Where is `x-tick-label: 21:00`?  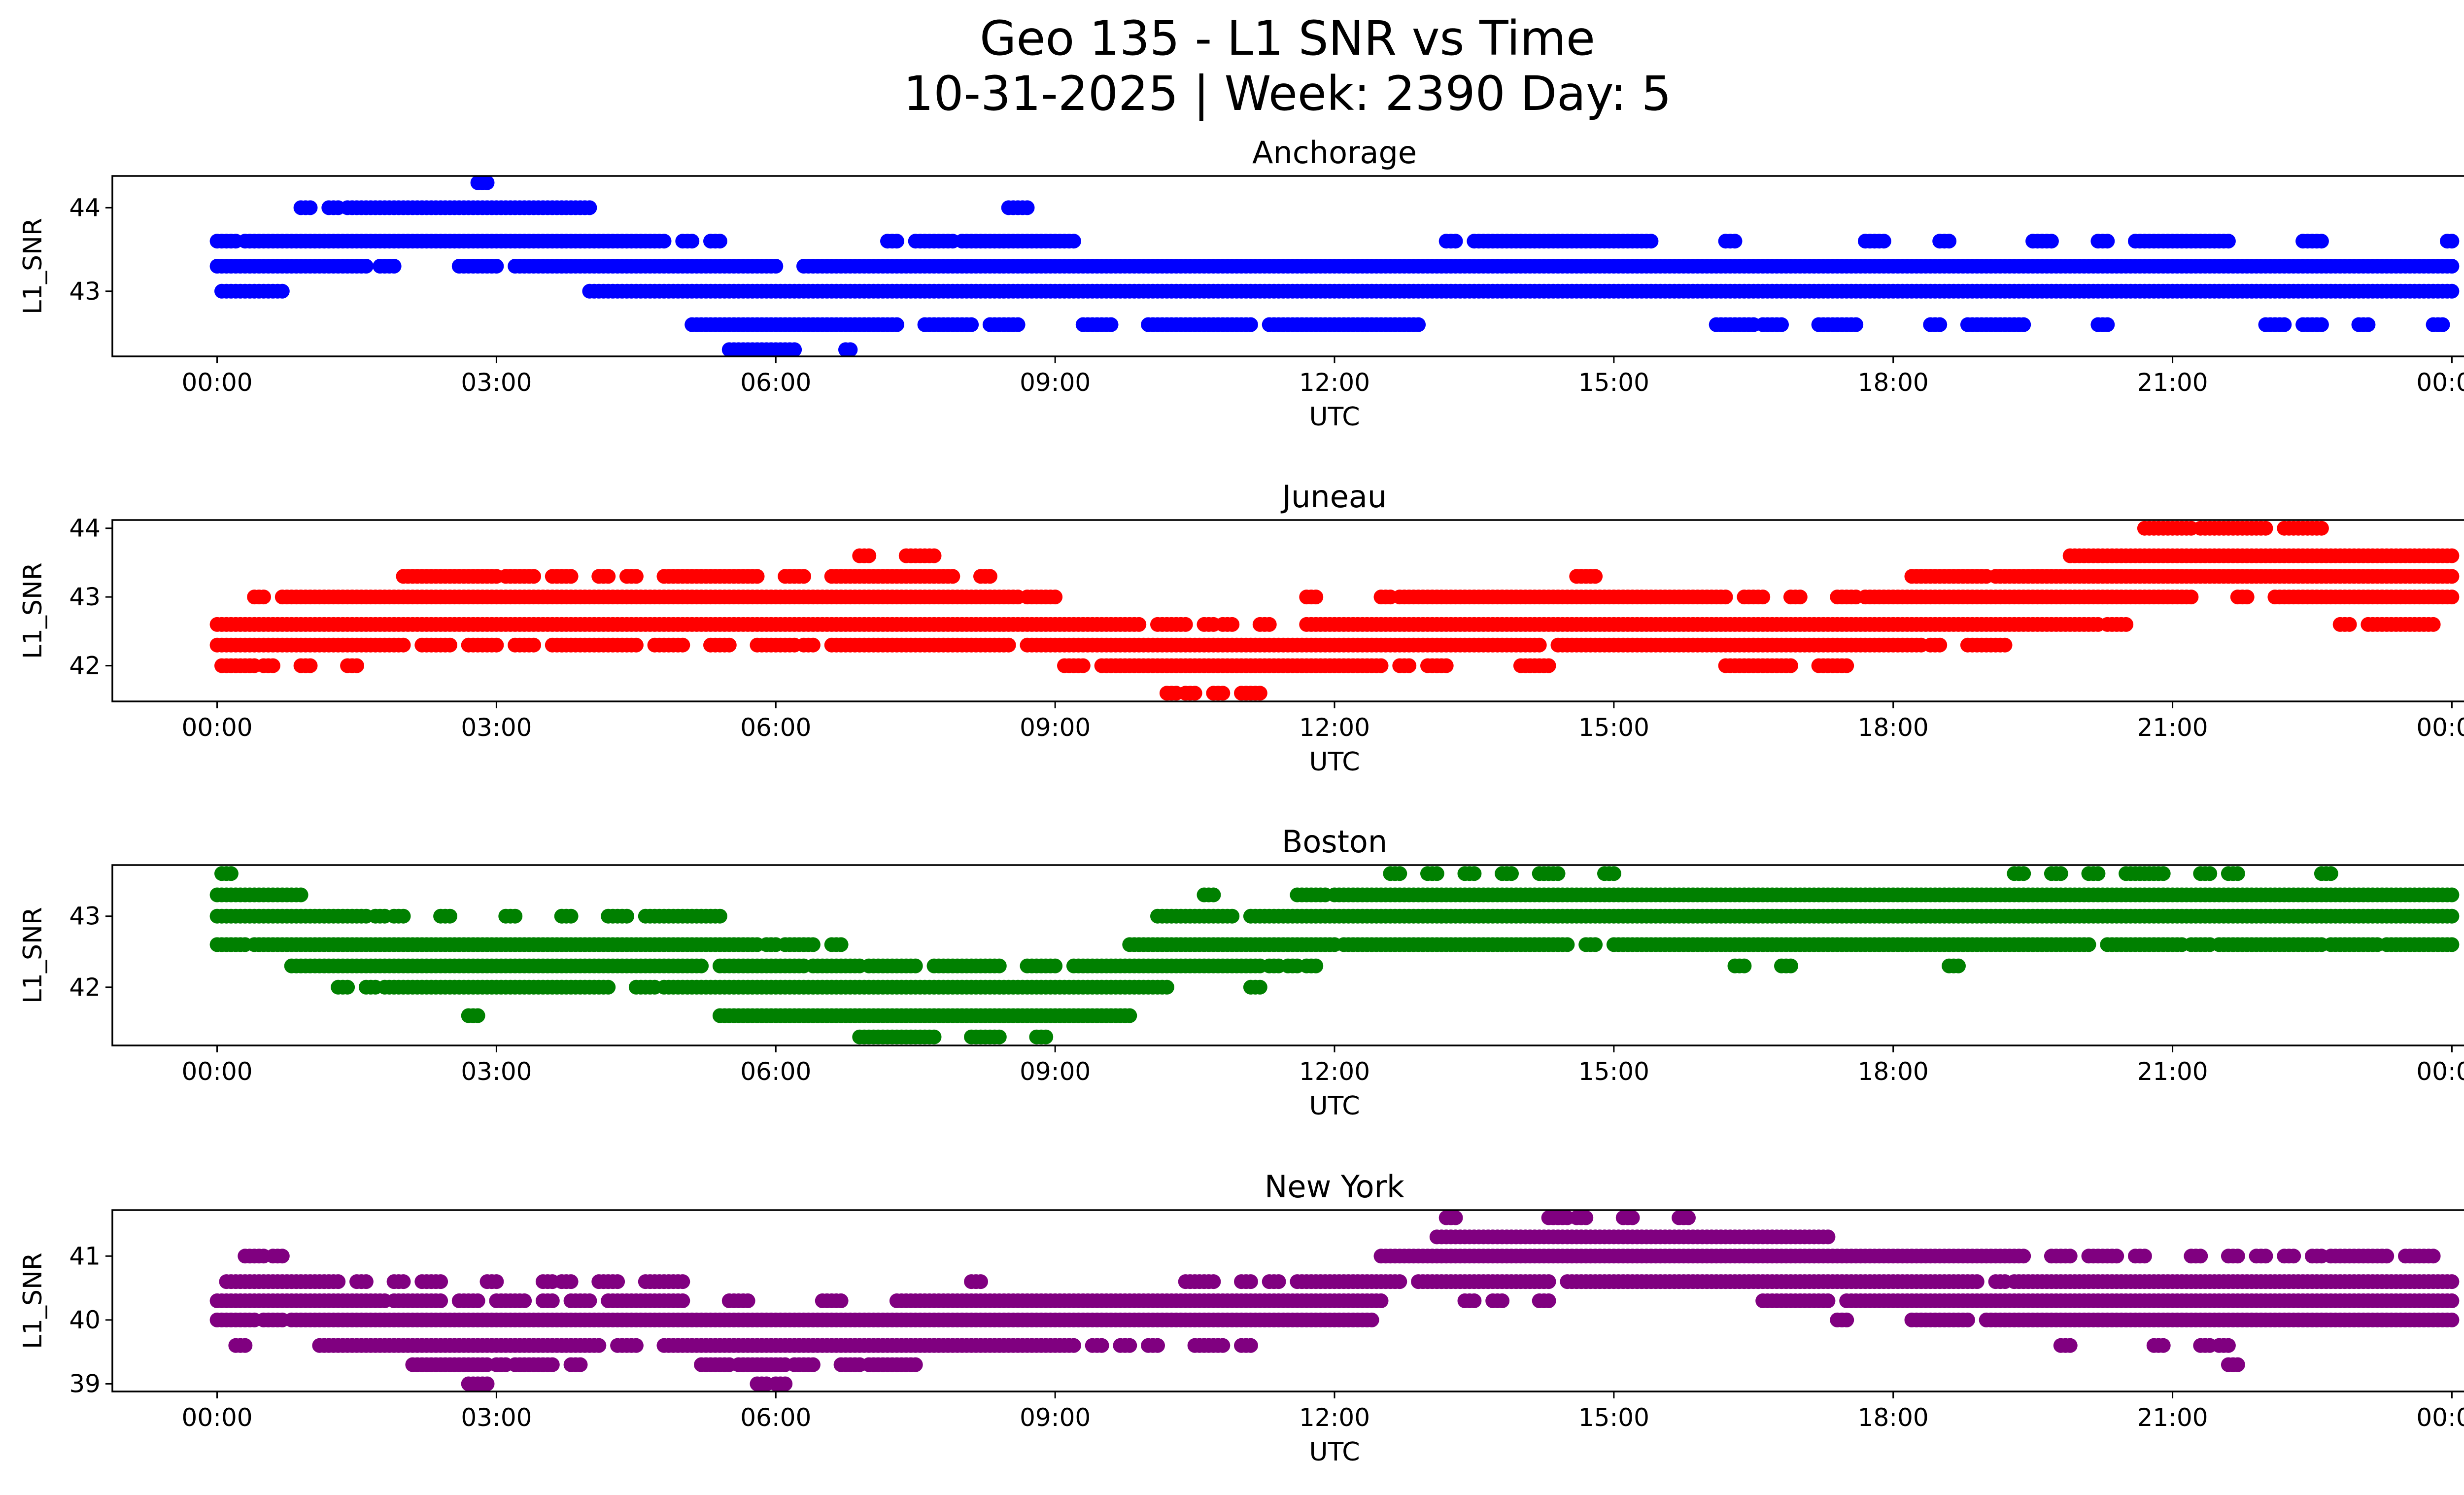
x-tick-label: 21:00 is located at coordinates (2172, 1071).